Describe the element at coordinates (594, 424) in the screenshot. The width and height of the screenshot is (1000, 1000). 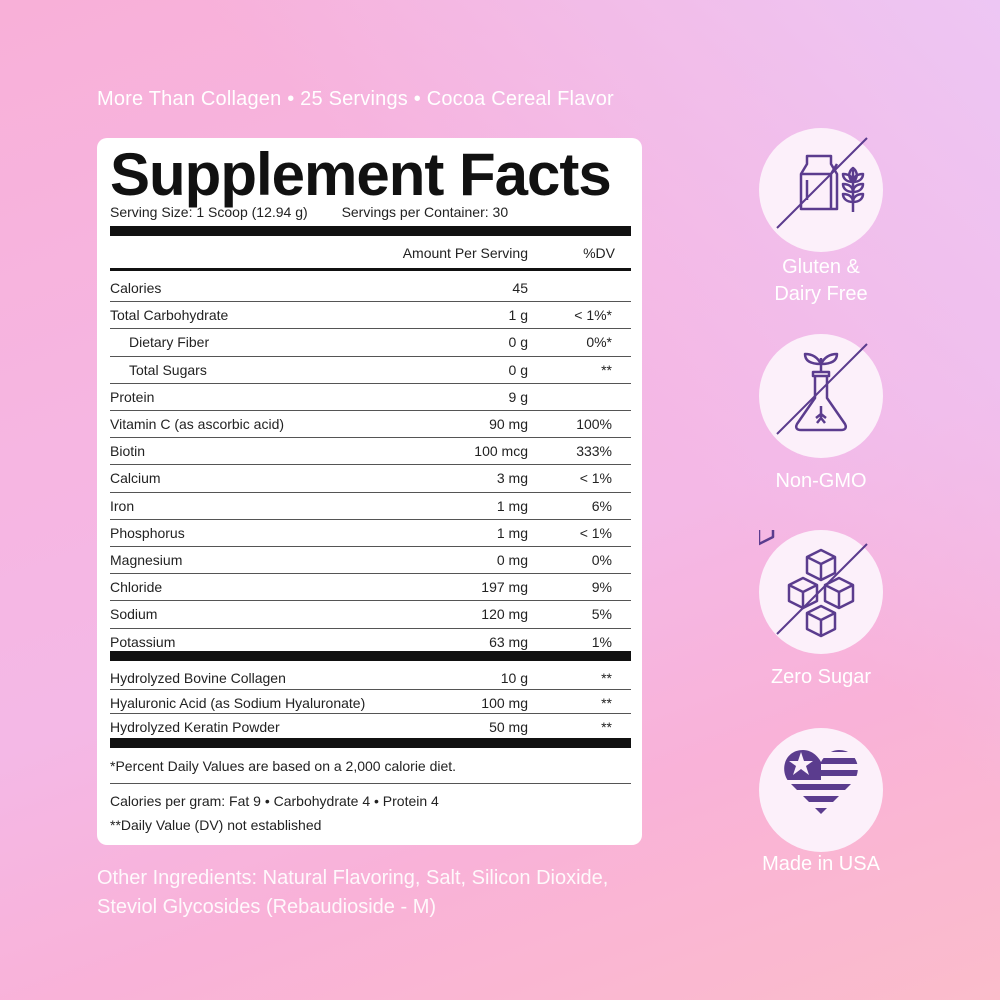
I see `nutrient-dv: 100%` at that location.